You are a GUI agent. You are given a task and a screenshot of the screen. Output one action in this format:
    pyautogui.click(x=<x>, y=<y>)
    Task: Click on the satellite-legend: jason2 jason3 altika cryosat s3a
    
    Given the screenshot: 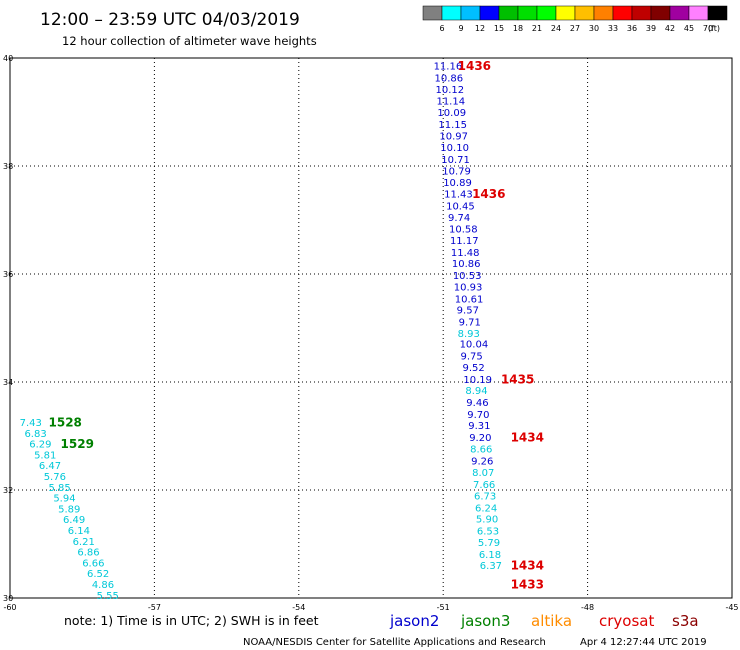 What is the action you would take?
    pyautogui.click(x=544, y=621)
    